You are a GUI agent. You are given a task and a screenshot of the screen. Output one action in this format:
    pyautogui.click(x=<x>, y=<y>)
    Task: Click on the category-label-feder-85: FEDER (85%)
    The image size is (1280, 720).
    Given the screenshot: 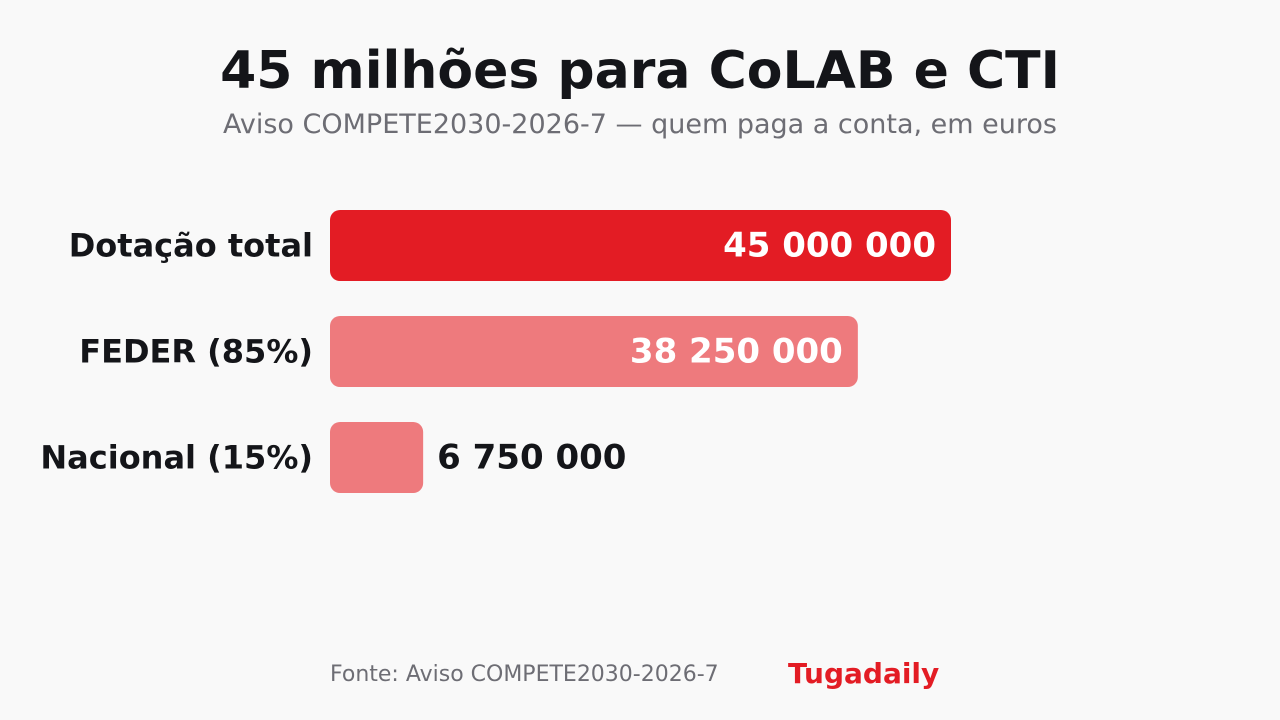 What is the action you would take?
    pyautogui.click(x=196, y=352)
    